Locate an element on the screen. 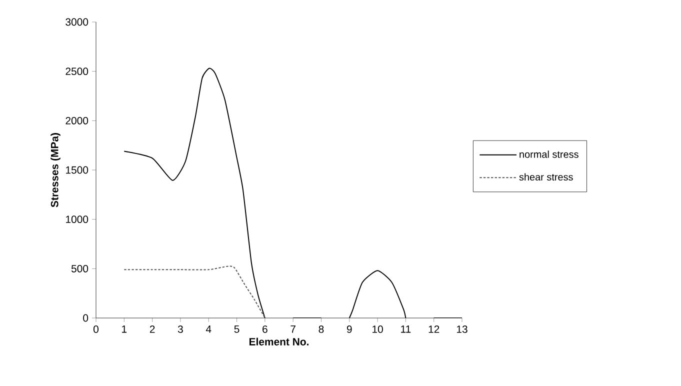  x-tick-label: 4 is located at coordinates (209, 329).